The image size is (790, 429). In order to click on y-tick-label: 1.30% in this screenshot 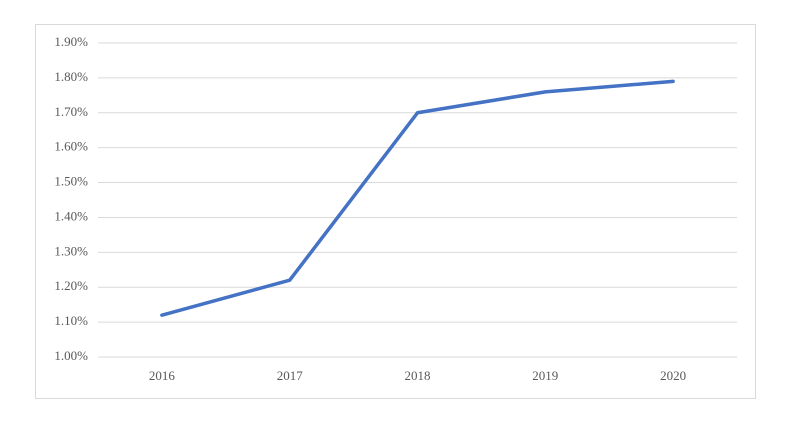, I will do `click(71, 250)`.